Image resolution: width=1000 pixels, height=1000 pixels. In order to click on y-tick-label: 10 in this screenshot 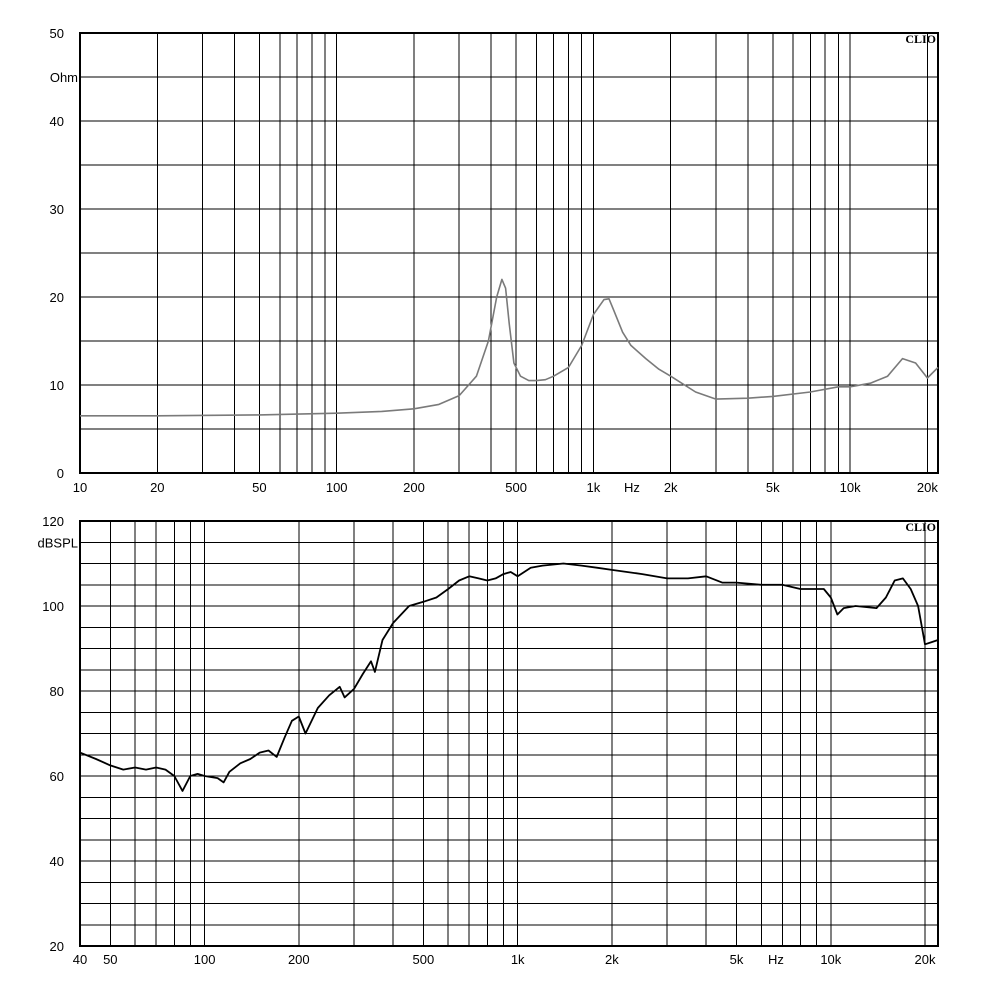, I will do `click(57, 385)`.